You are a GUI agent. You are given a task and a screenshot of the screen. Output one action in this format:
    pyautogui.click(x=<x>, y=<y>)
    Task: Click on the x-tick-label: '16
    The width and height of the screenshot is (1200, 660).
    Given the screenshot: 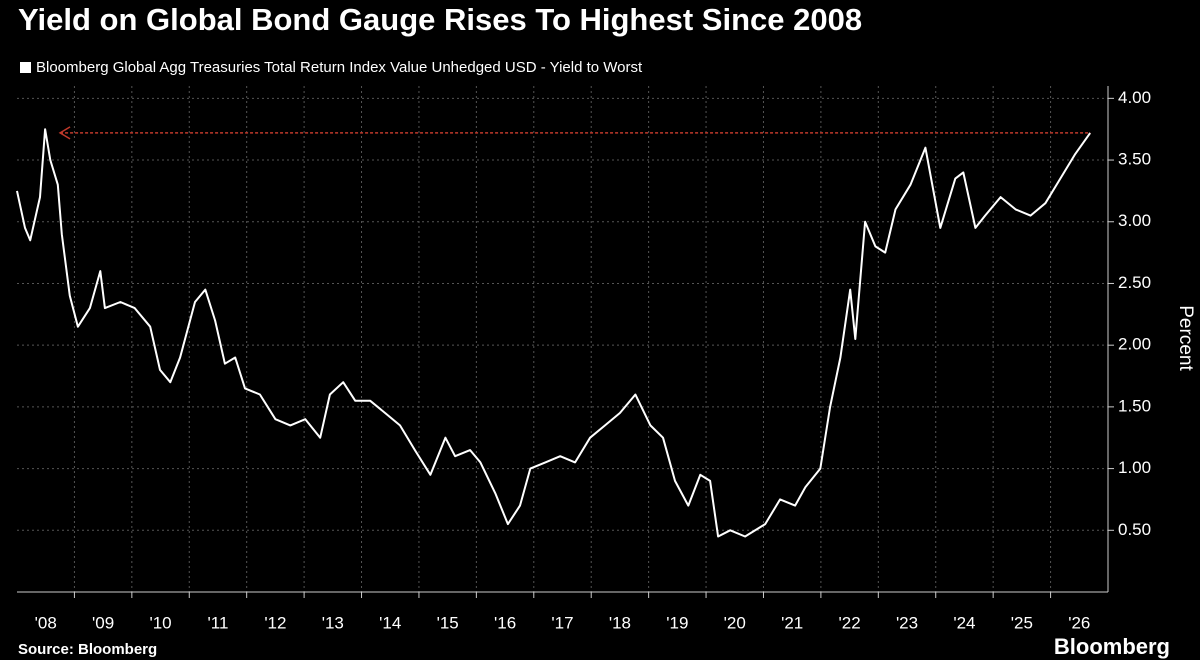 What is the action you would take?
    pyautogui.click(x=505, y=622)
    